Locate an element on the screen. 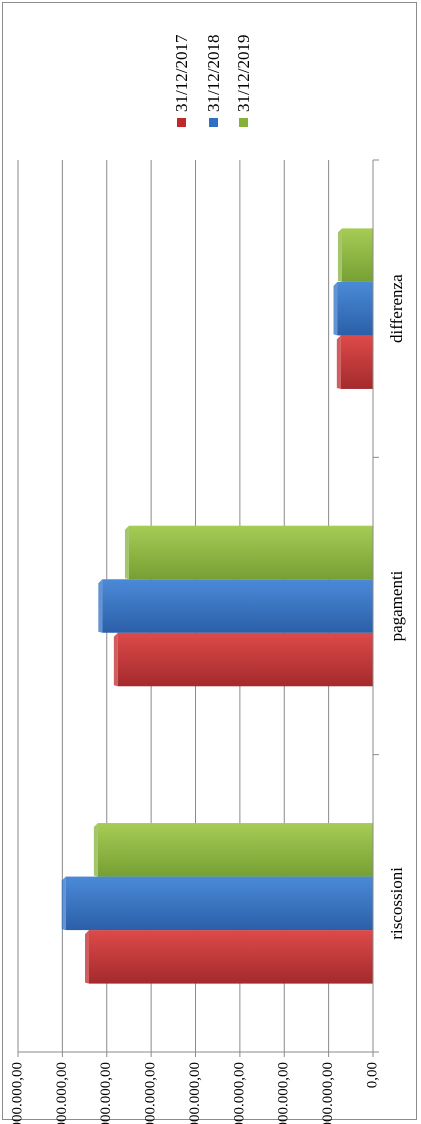 This screenshot has width=421, height=1124. category-label-pagamenti: pagamenti is located at coordinates (396, 605).